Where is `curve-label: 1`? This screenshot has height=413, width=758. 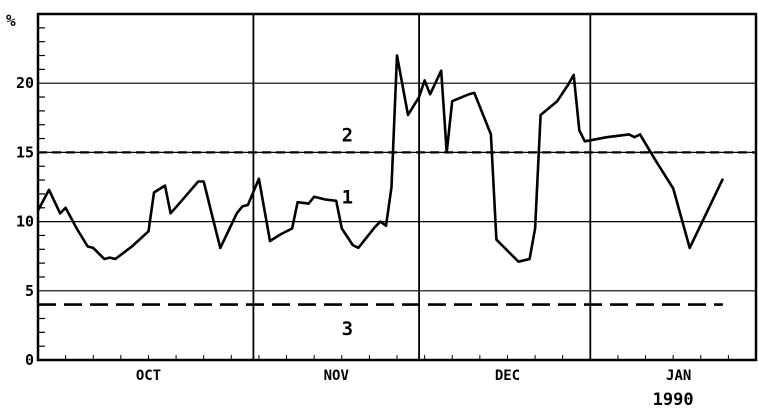 curve-label: 1 is located at coordinates (347, 198).